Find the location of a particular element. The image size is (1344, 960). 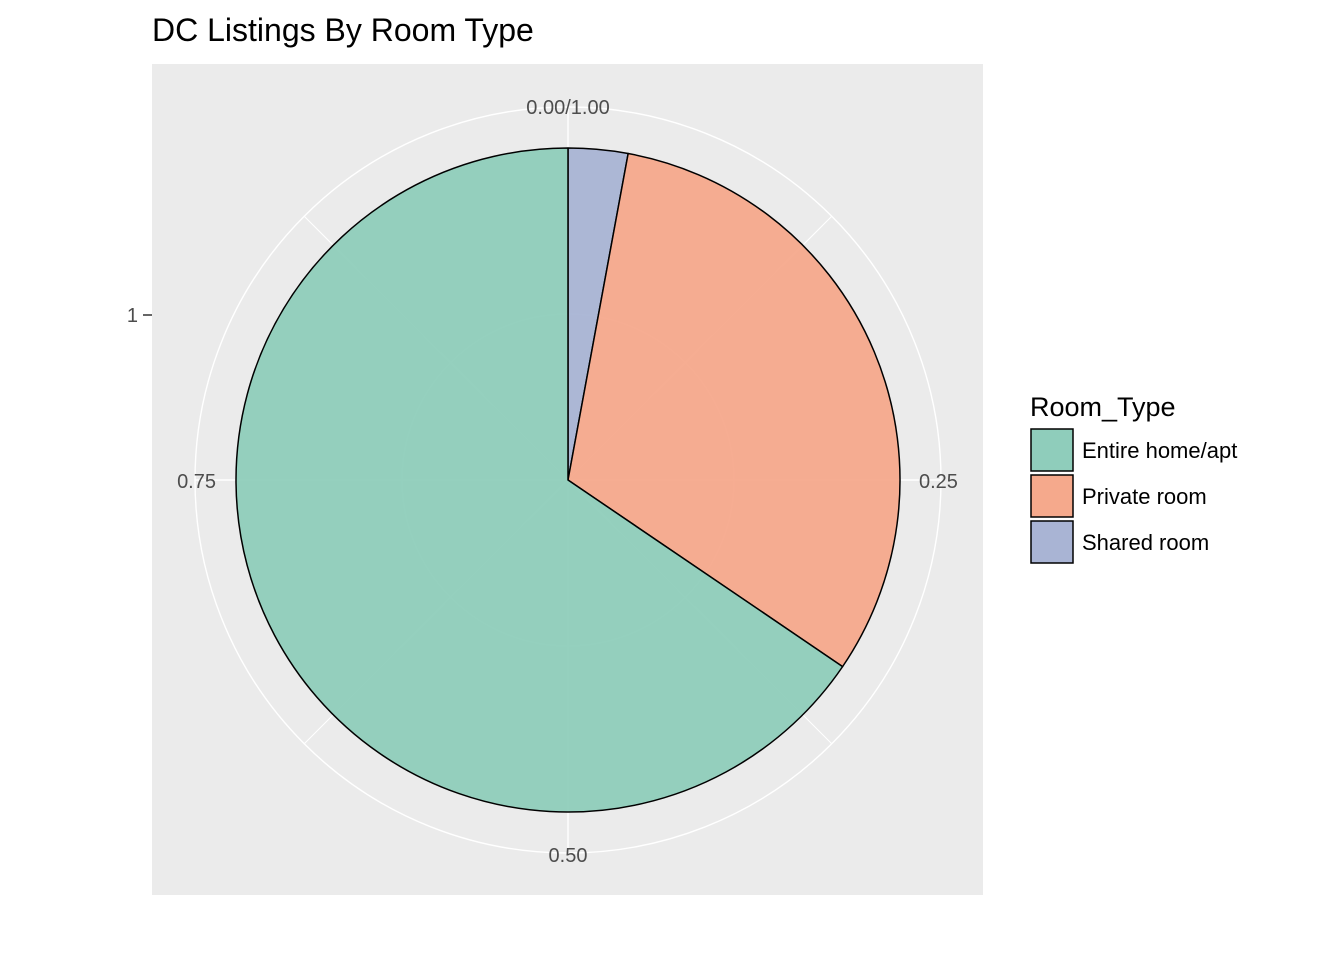

legend-items: Entire home/apt Private room Shared room is located at coordinates (1133, 496).